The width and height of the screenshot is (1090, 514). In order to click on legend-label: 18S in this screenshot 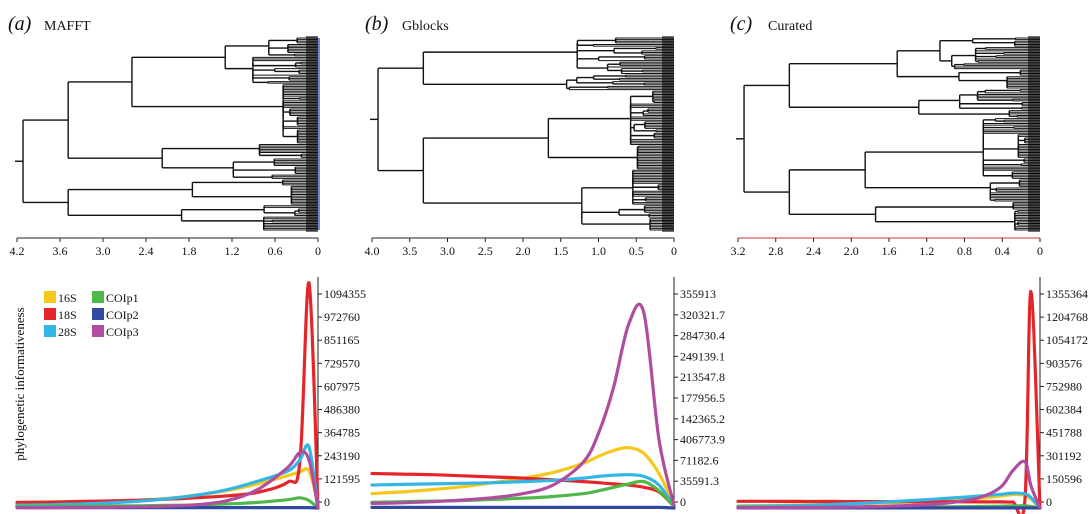, I will do `click(67, 315)`.